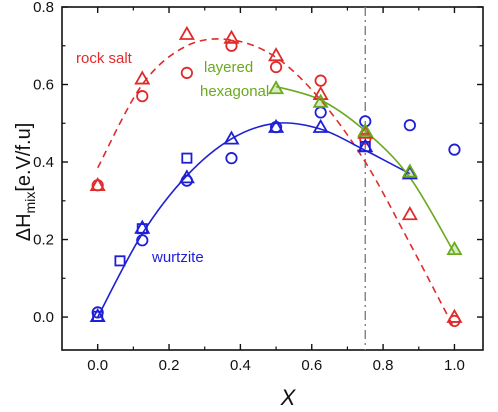 The width and height of the screenshot is (498, 412). What do you see at coordinates (43, 240) in the screenshot?
I see `y-tick-label: 0.2` at bounding box center [43, 240].